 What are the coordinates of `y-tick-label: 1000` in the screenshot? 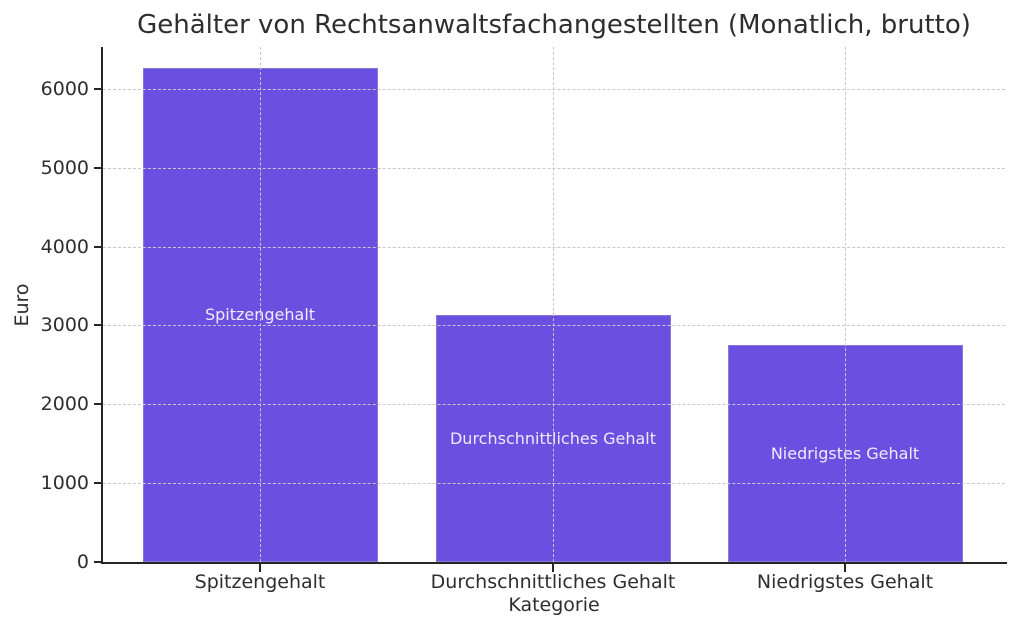 It's located at (64, 483).